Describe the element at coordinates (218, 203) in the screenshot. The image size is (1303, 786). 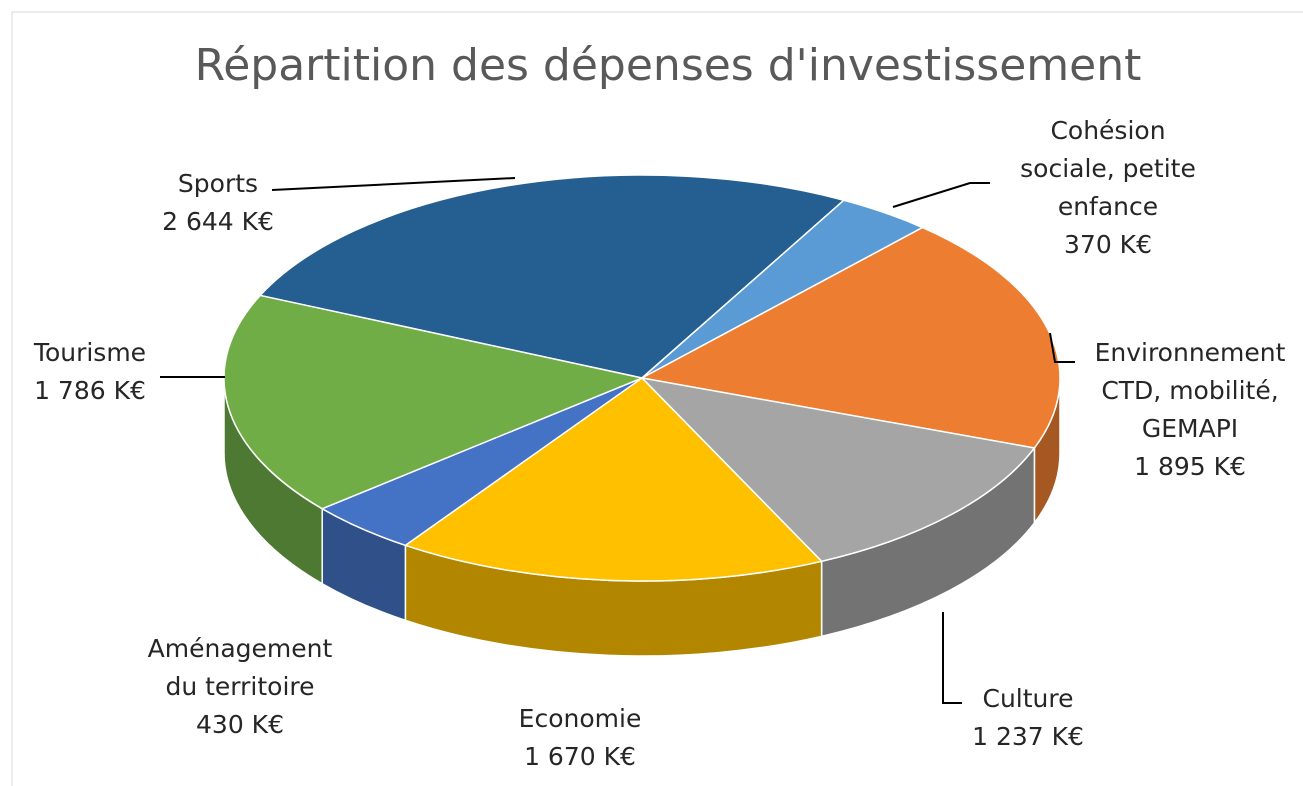
I see `data-label: Sports 2 644 K€` at that location.